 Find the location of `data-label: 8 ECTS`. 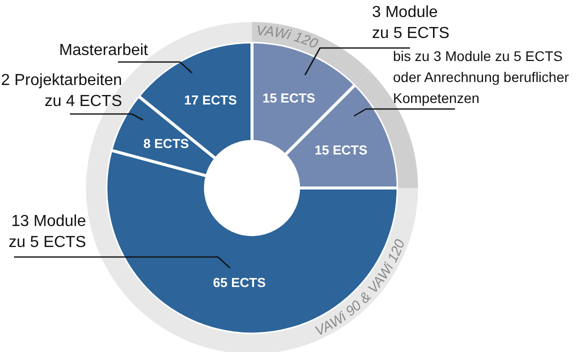

data-label: 8 ECTS is located at coordinates (166, 143).